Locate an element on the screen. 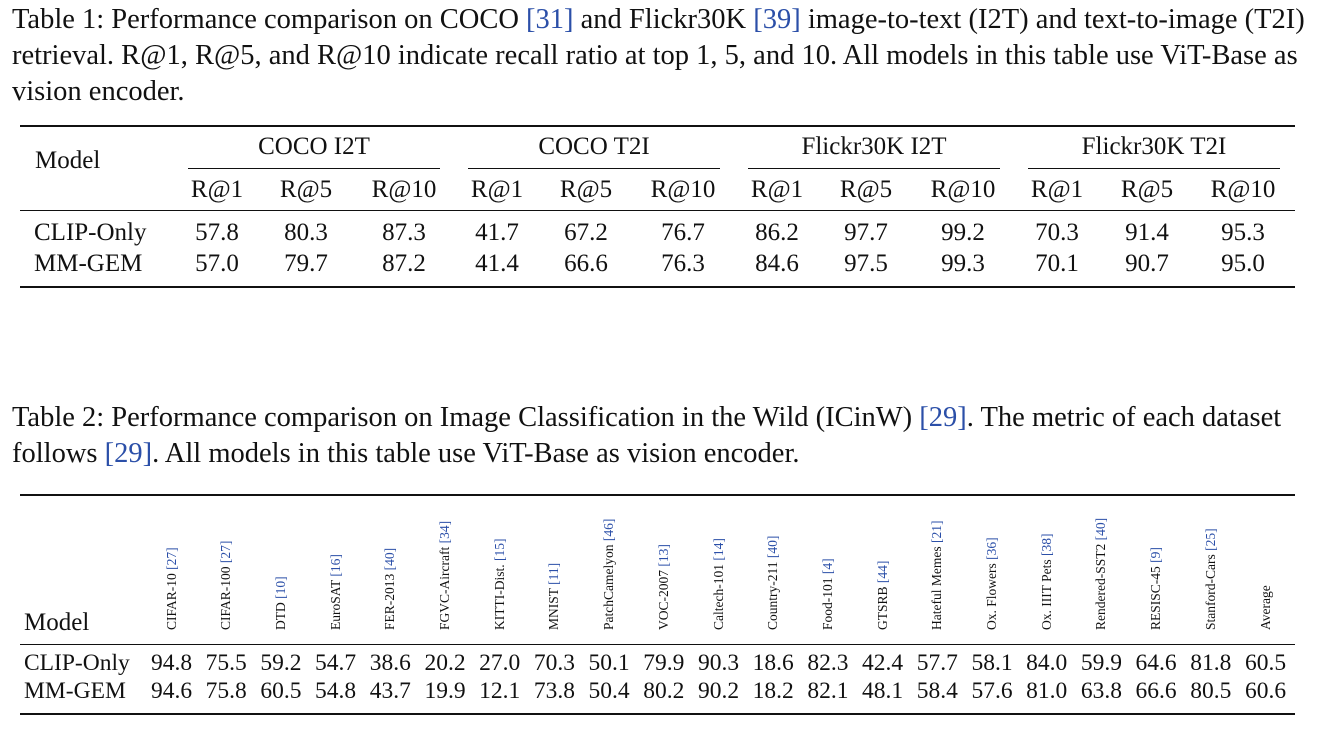 This screenshot has width=1326, height=734. table2-top-rule is located at coordinates (657, 495).